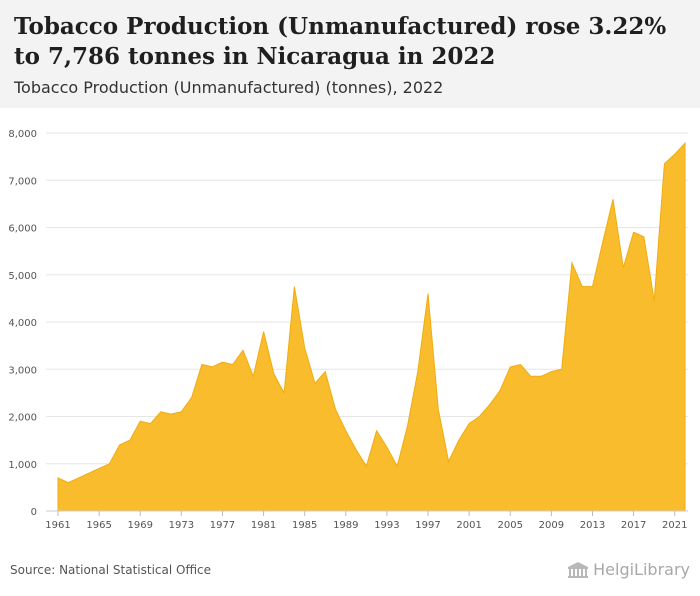 This screenshot has height=596, width=700. Describe the element at coordinates (22, 323) in the screenshot. I see `y-tick-label: 4,000` at that location.